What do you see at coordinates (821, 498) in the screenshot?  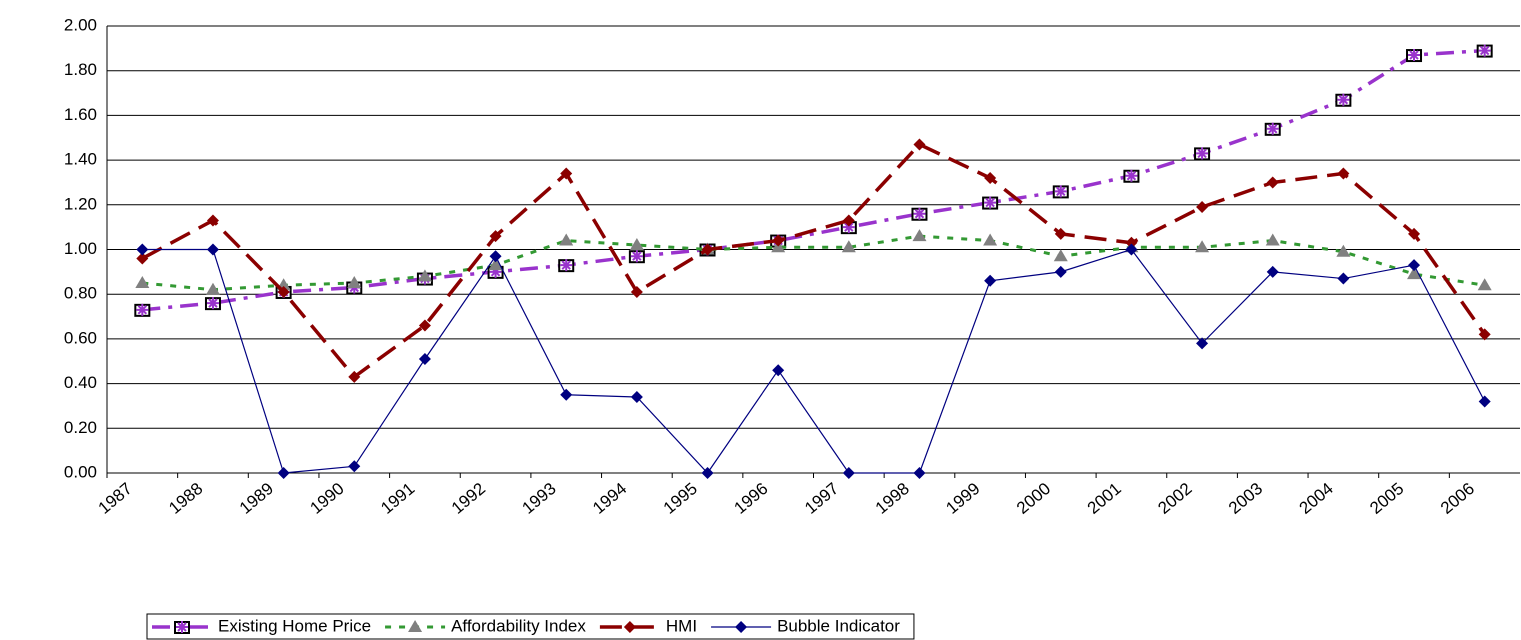 I see `x-tick-label: 1997` at bounding box center [821, 498].